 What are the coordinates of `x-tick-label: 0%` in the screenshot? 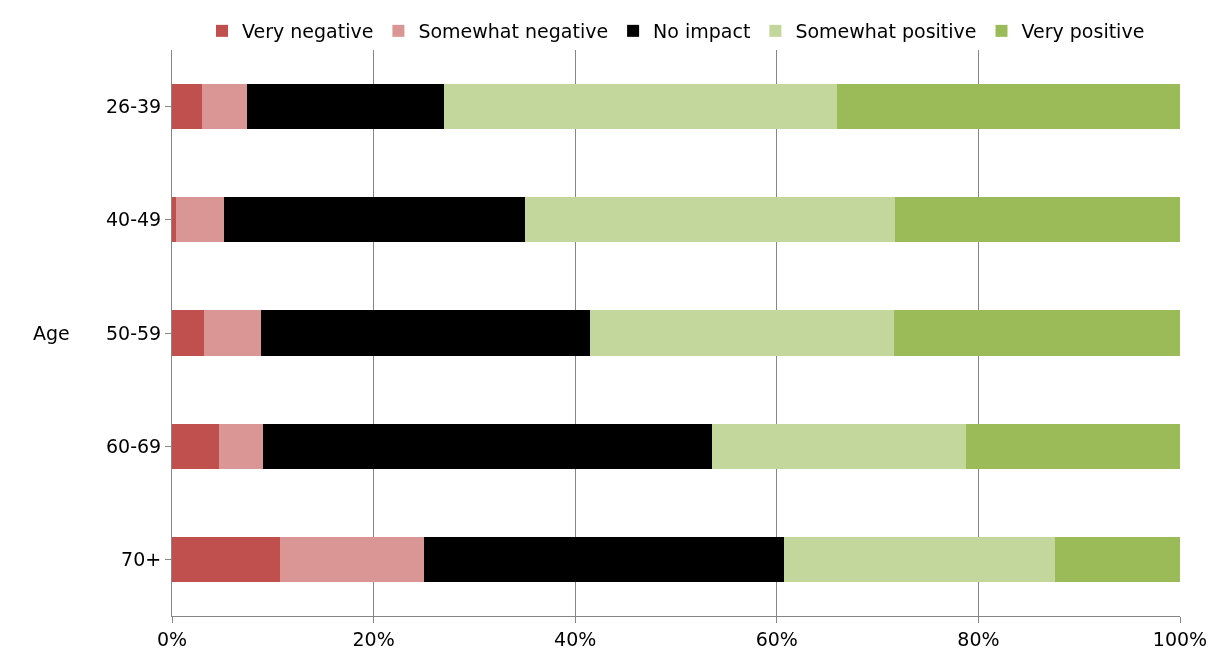 It's located at (172, 638).